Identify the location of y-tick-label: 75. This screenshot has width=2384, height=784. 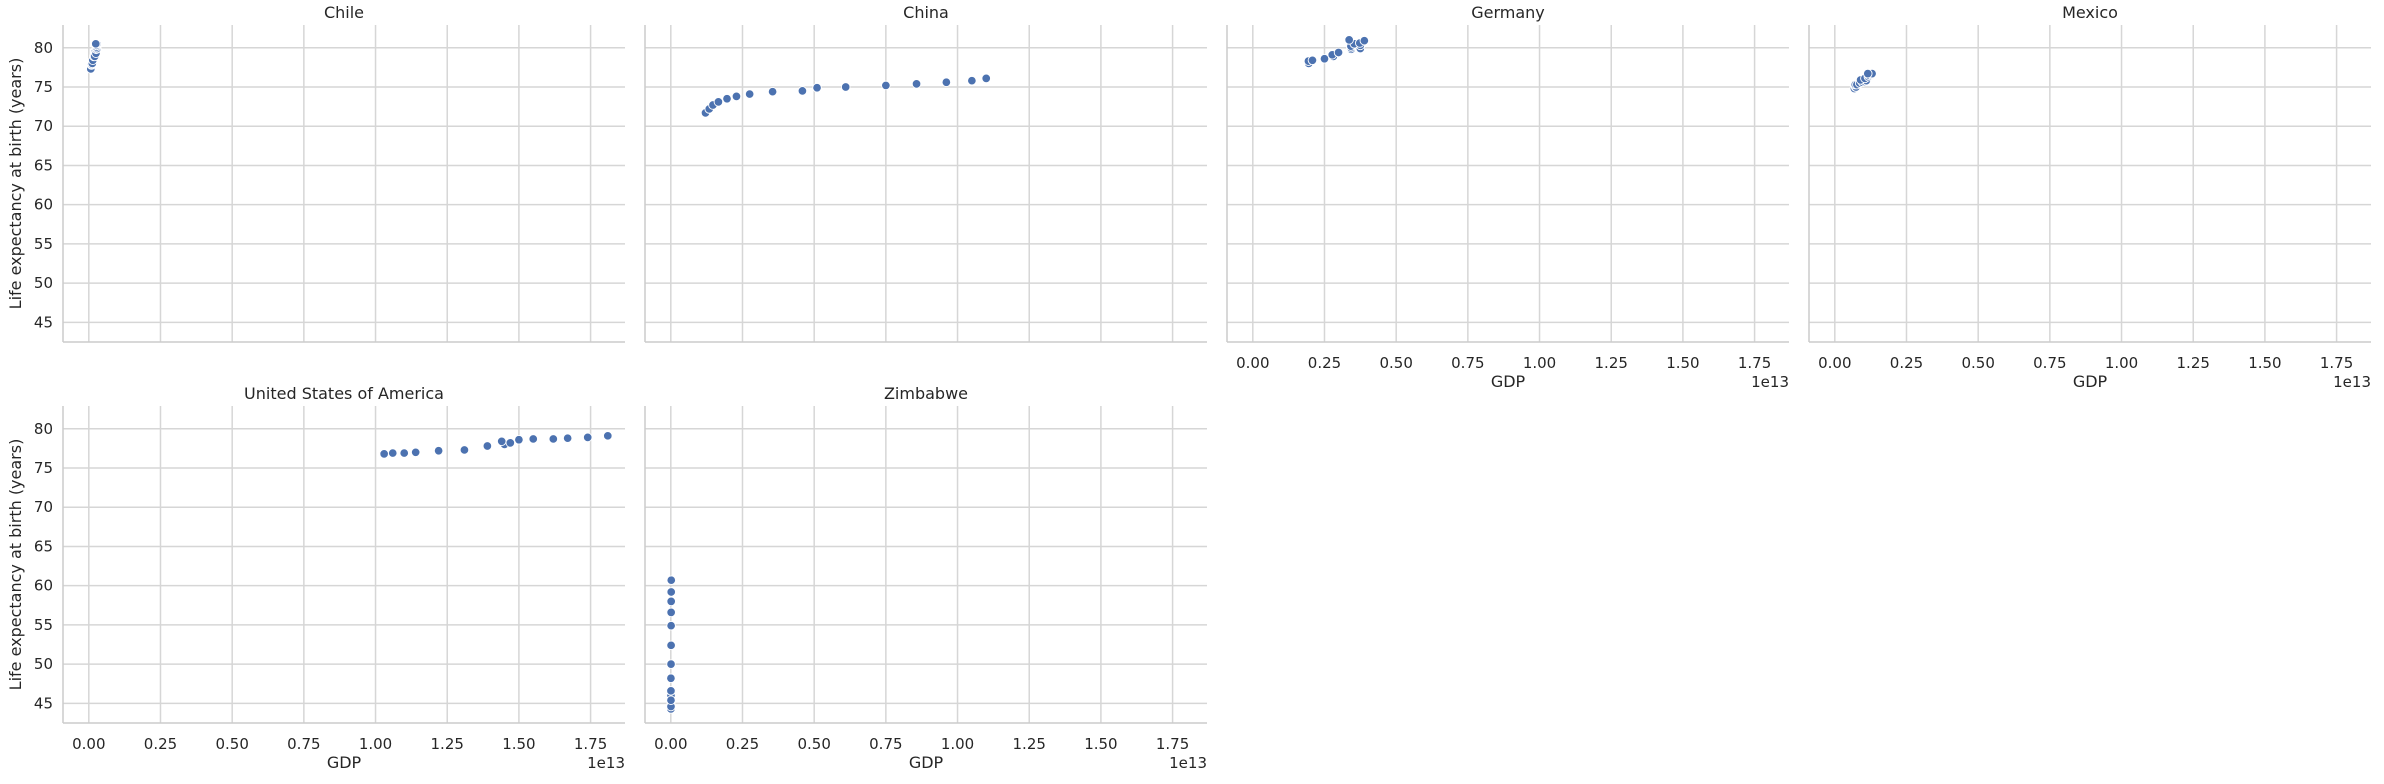
(43, 468).